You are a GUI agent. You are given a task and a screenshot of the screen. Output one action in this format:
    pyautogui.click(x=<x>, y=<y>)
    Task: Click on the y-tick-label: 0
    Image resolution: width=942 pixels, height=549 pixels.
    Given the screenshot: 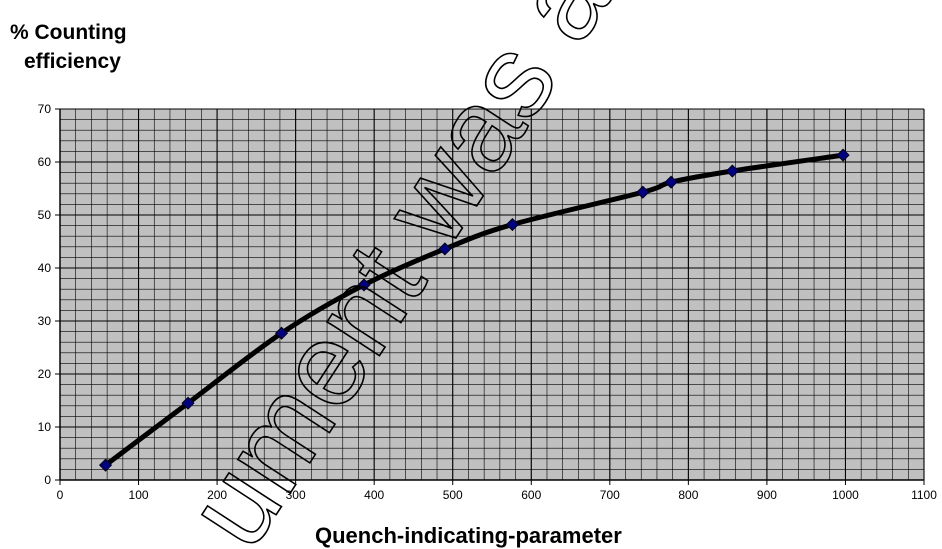 What is the action you would take?
    pyautogui.click(x=47, y=480)
    